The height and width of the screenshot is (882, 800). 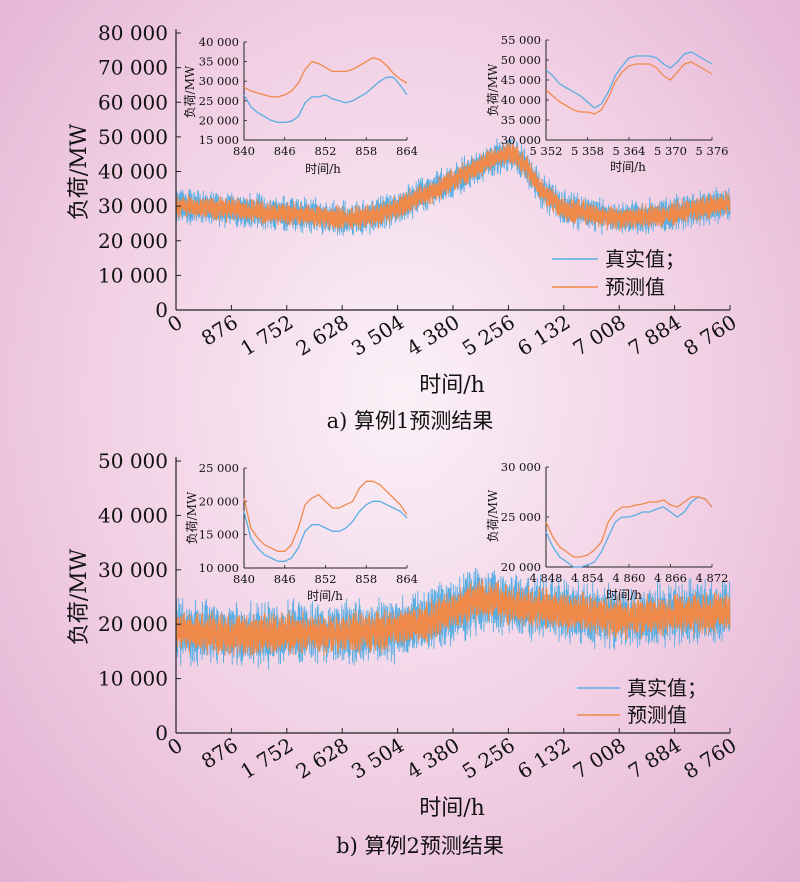 I want to click on inset-y-tick-label: 50 000, so click(x=521, y=60).